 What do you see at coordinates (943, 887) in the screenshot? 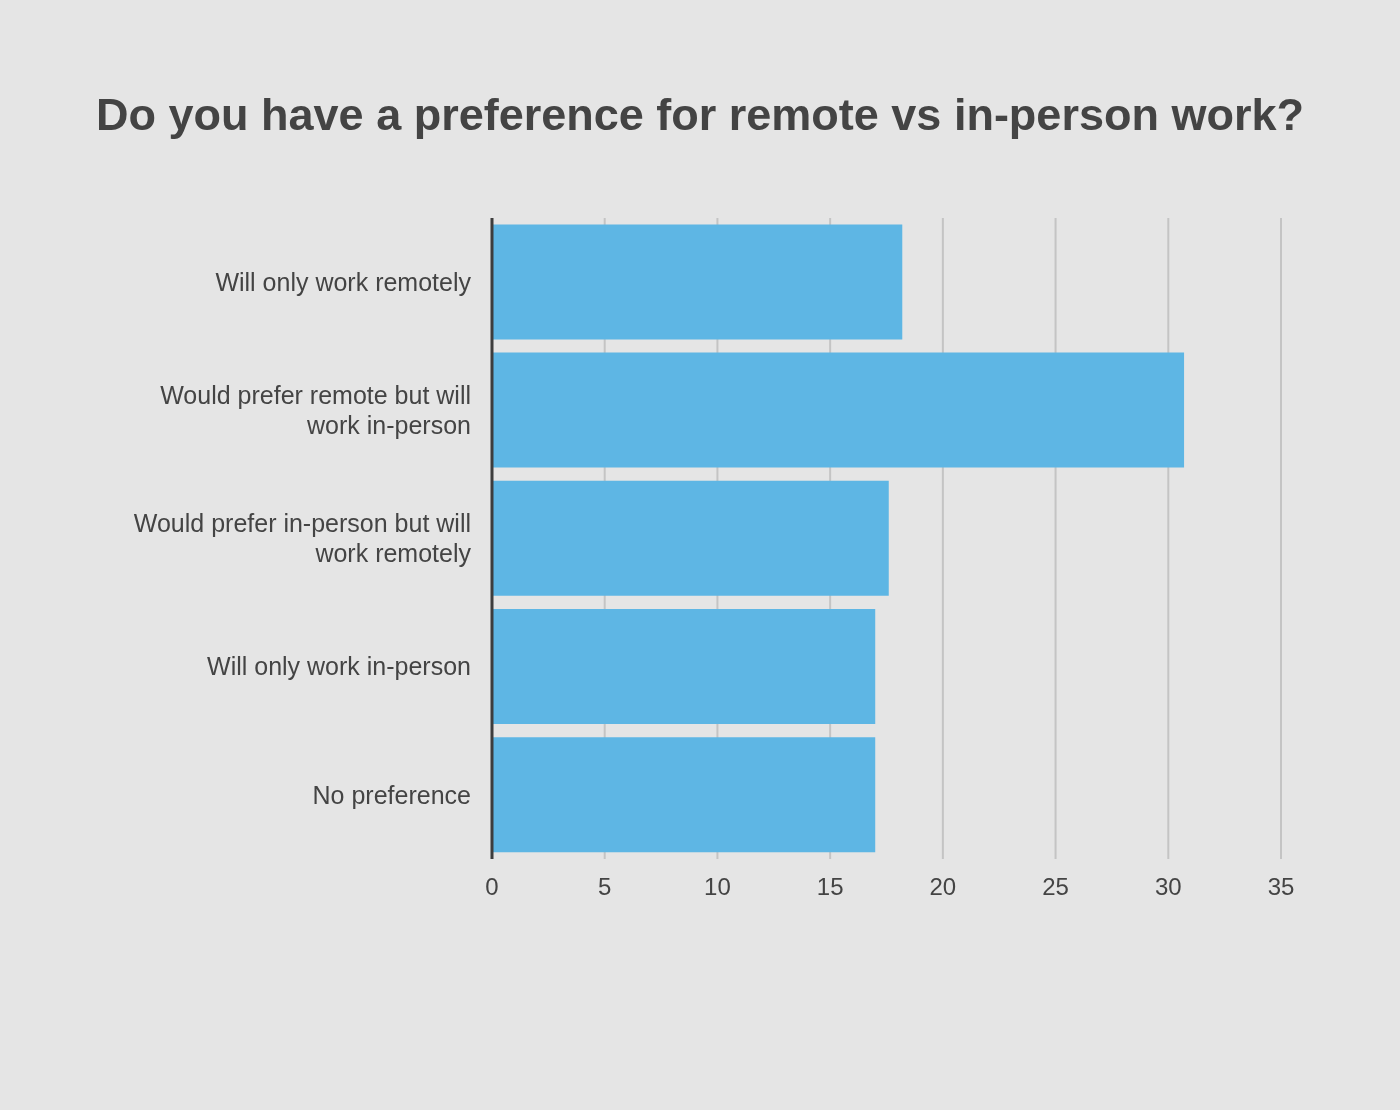
I see `x-tick-label: 20` at bounding box center [943, 887].